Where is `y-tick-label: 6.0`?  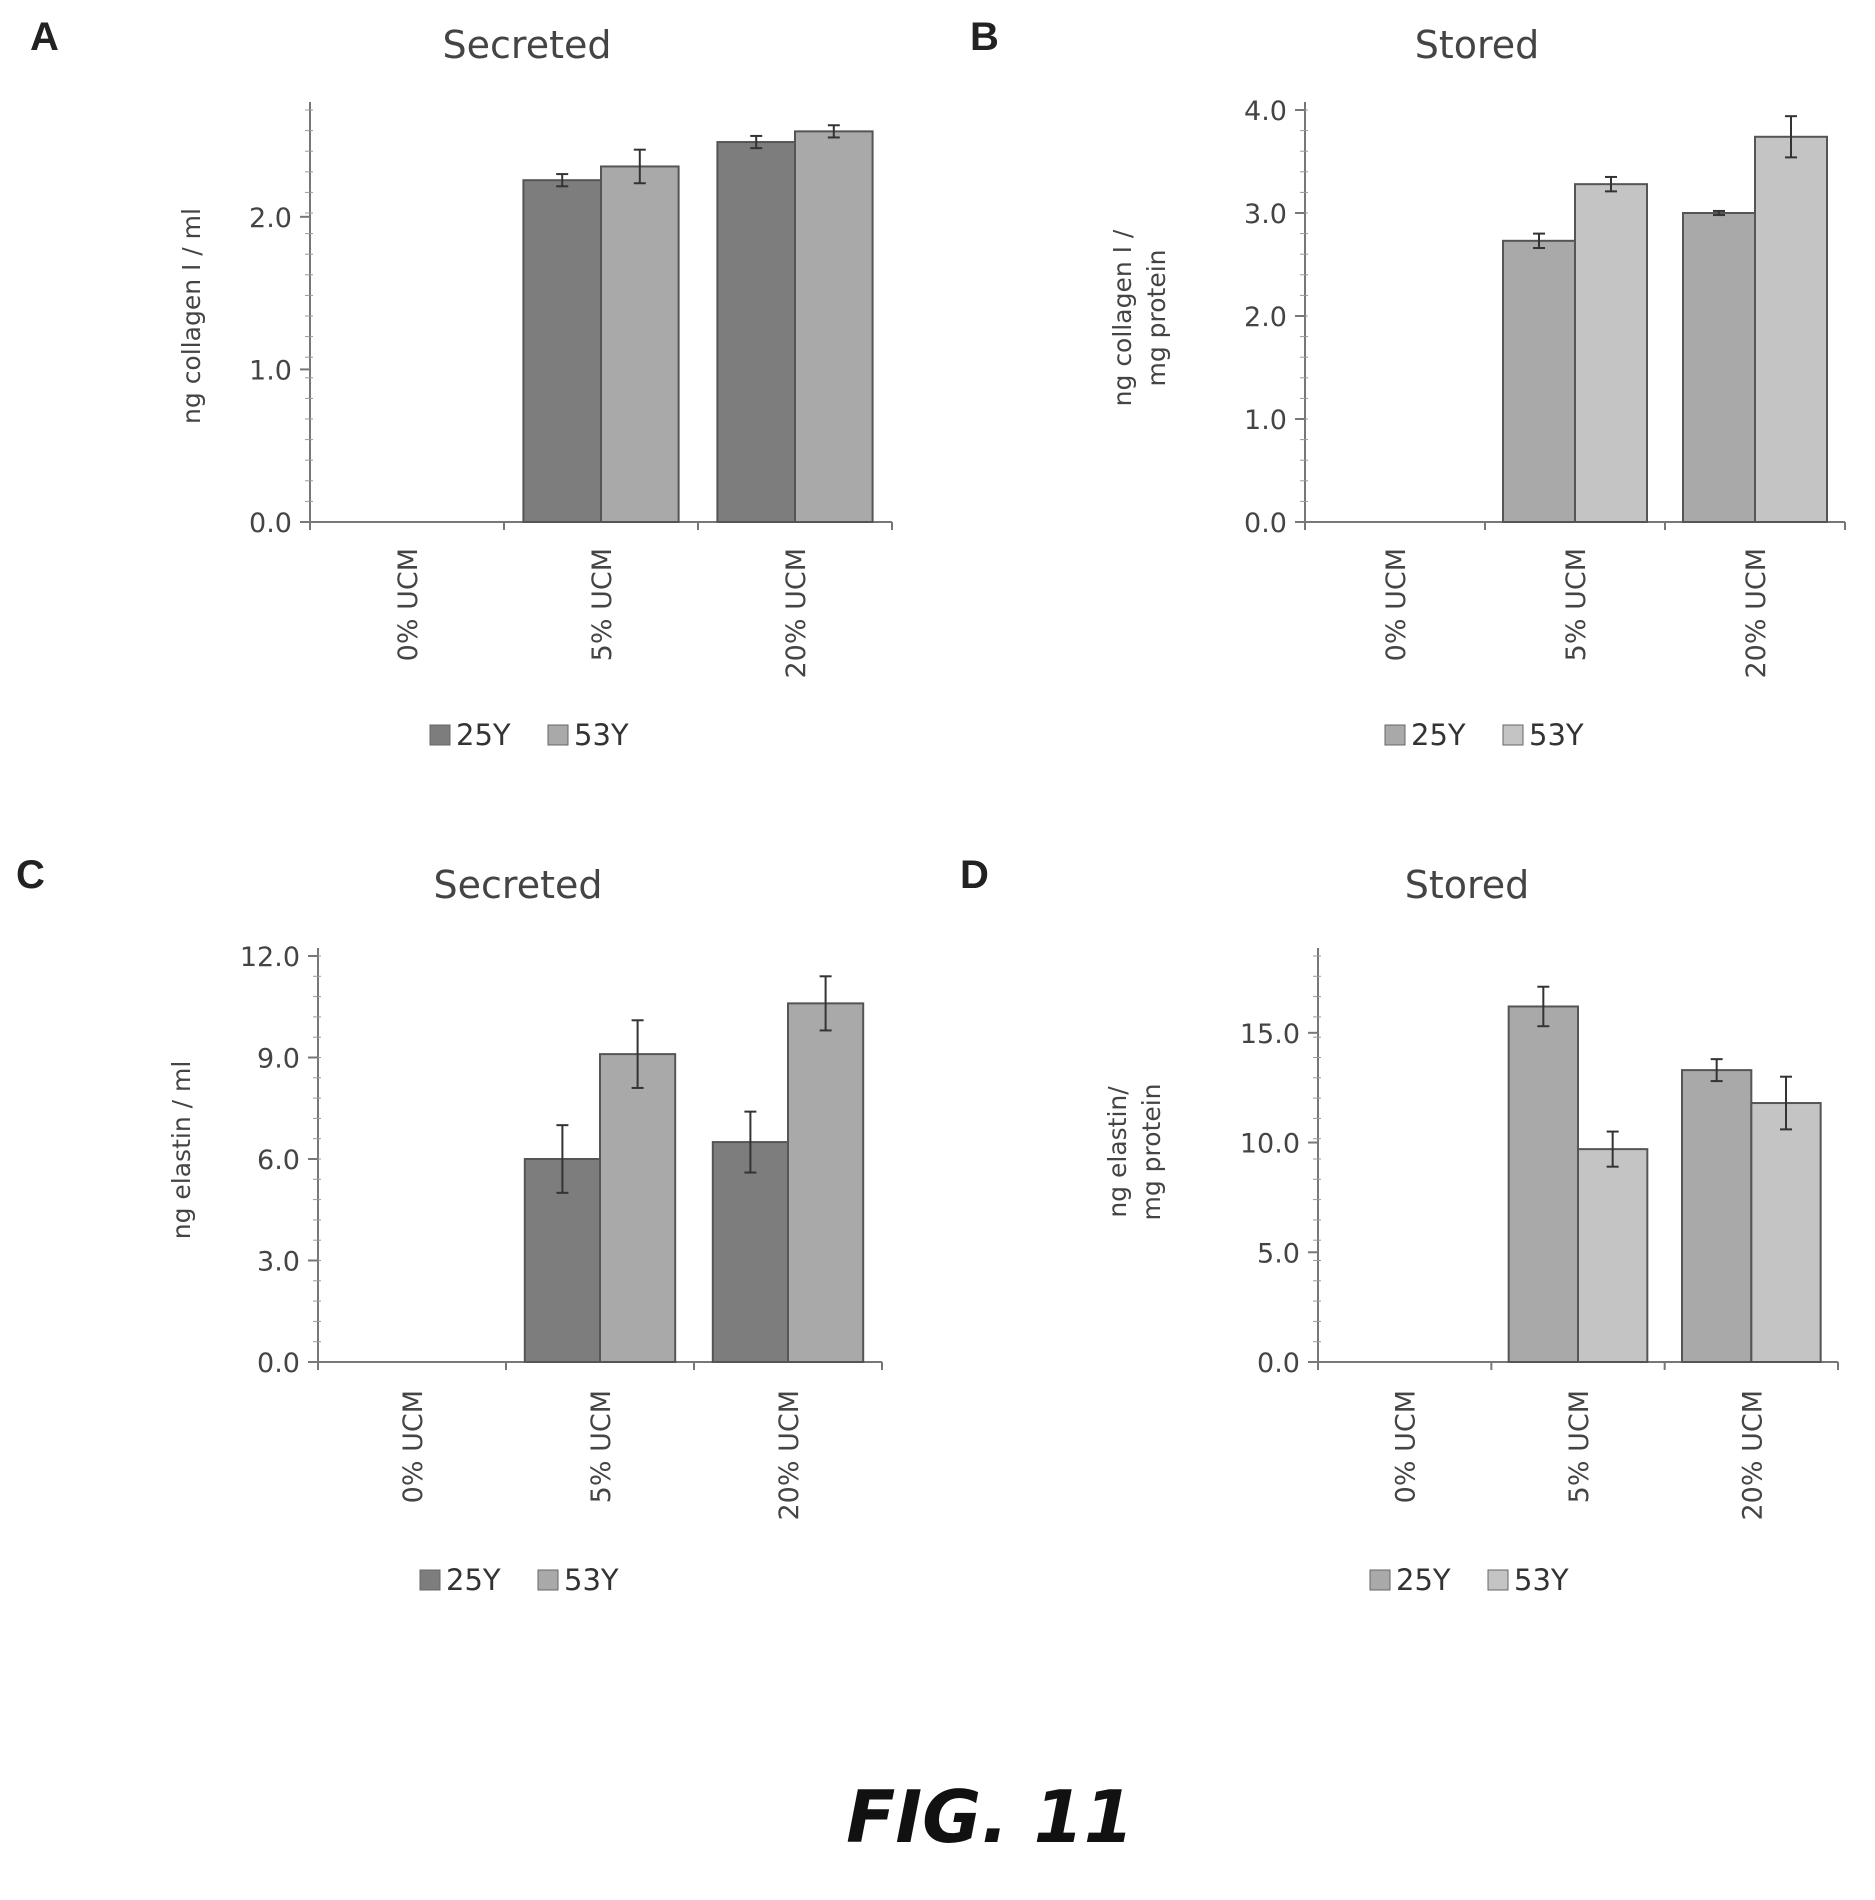 y-tick-label: 6.0 is located at coordinates (278, 1160).